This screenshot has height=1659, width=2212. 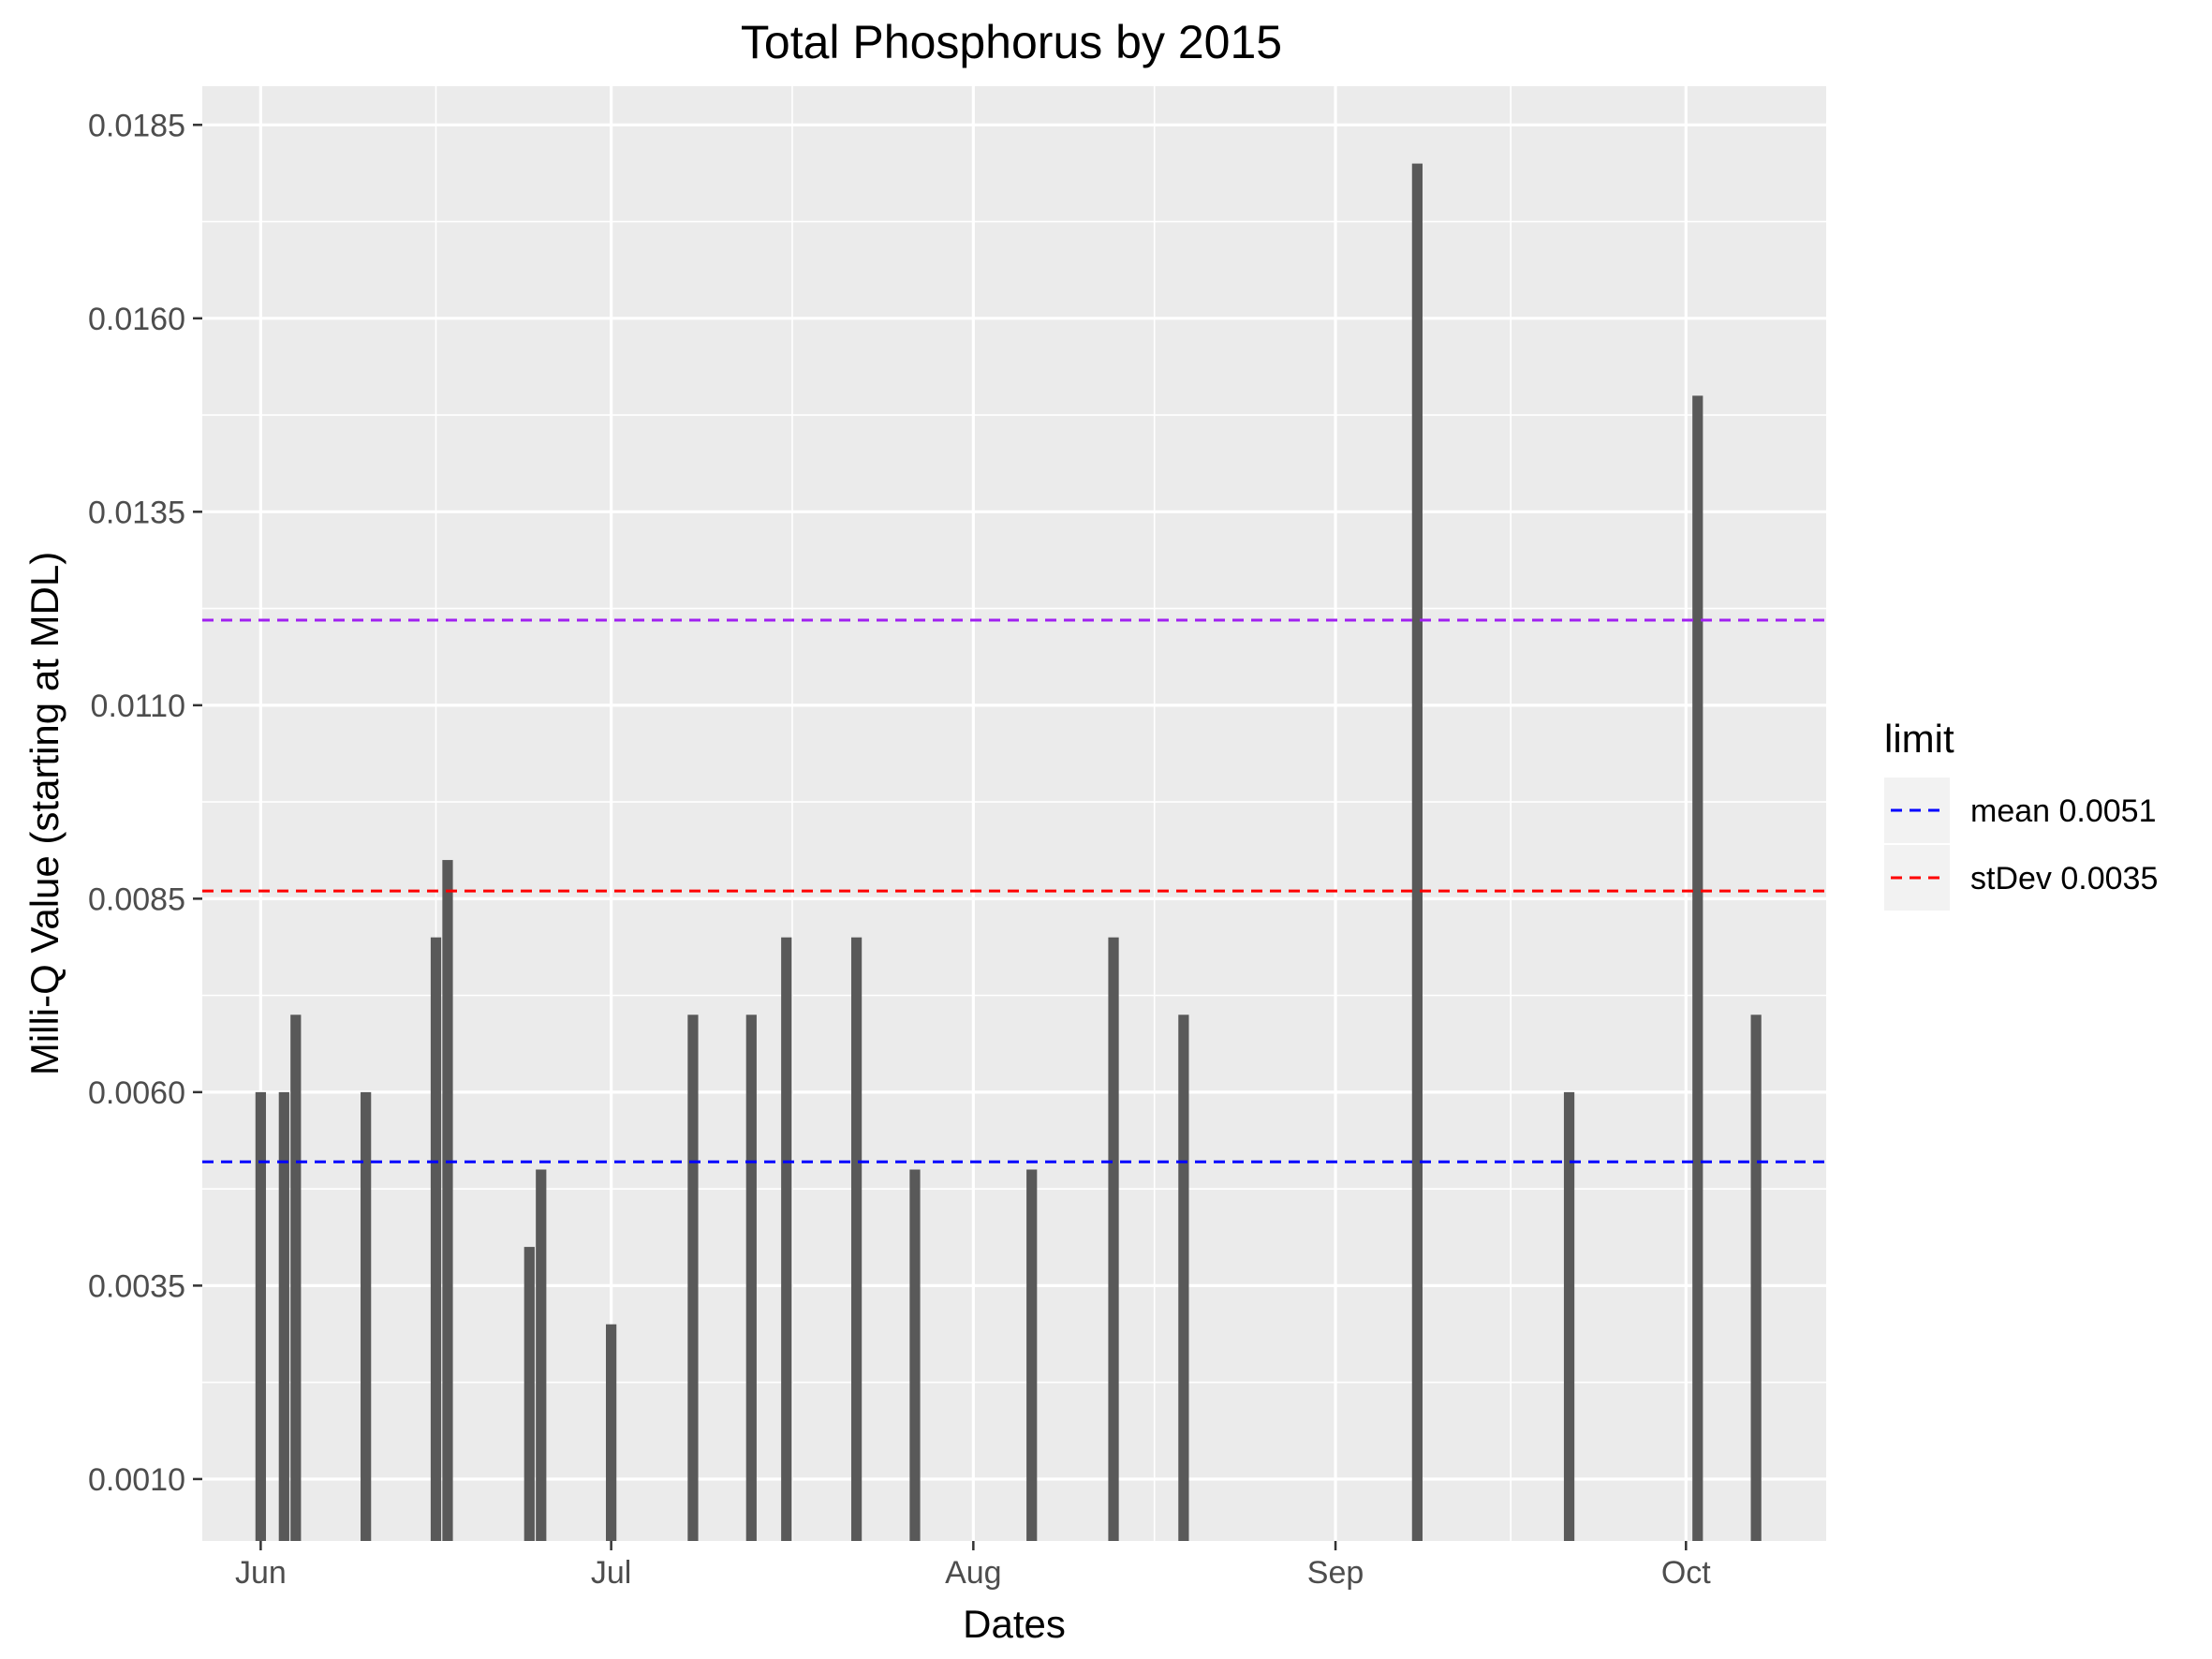 What do you see at coordinates (136, 899) in the screenshot?
I see `y-tick-label: 0.0085` at bounding box center [136, 899].